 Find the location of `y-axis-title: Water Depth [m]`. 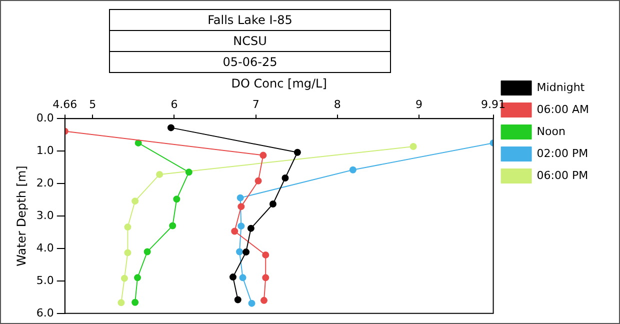

y-axis-title: Water Depth [m] is located at coordinates (21, 216).